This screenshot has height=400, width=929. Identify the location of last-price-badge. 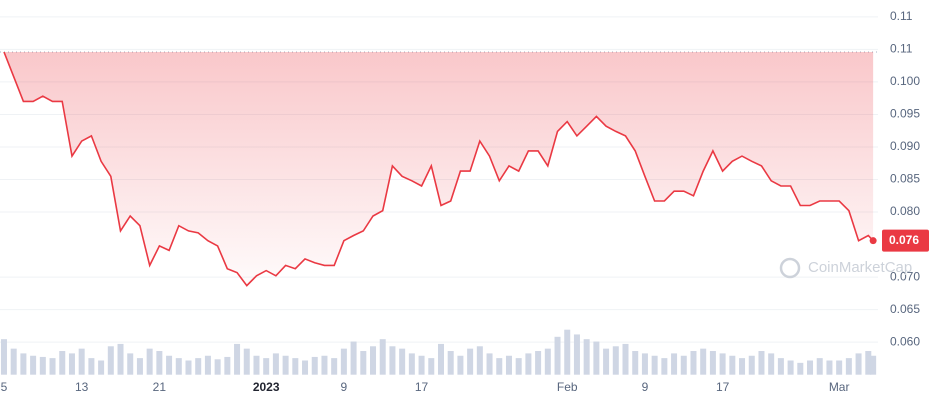
(905, 240).